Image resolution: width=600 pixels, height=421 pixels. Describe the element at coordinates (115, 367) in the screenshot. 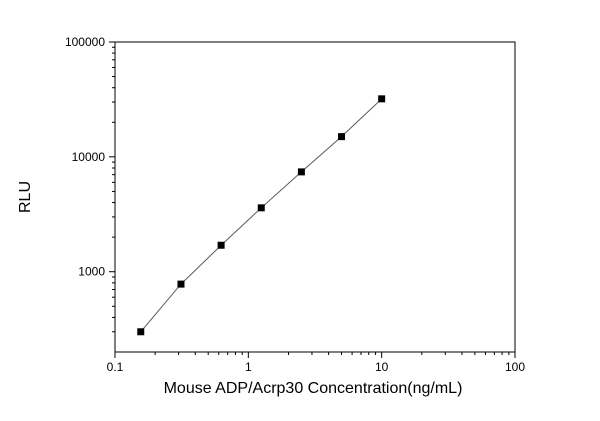

I see `x-tick-label: 0.1` at that location.